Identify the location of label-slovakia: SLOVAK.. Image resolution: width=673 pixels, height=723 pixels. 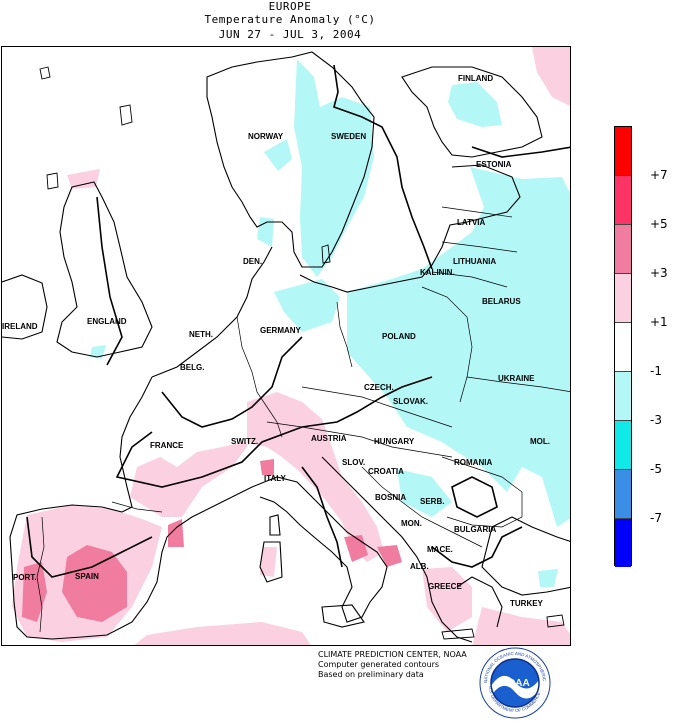
(410, 401).